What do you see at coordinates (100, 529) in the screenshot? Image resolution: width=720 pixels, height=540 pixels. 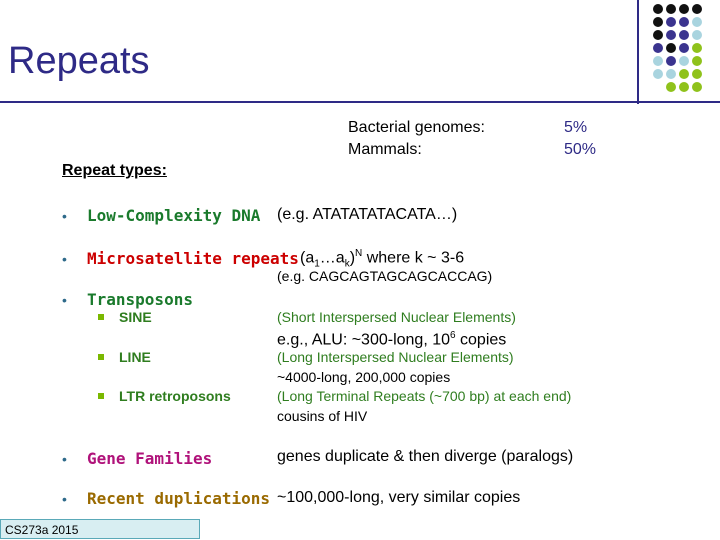 I see `footer-course-label: CS273a 2015` at bounding box center [100, 529].